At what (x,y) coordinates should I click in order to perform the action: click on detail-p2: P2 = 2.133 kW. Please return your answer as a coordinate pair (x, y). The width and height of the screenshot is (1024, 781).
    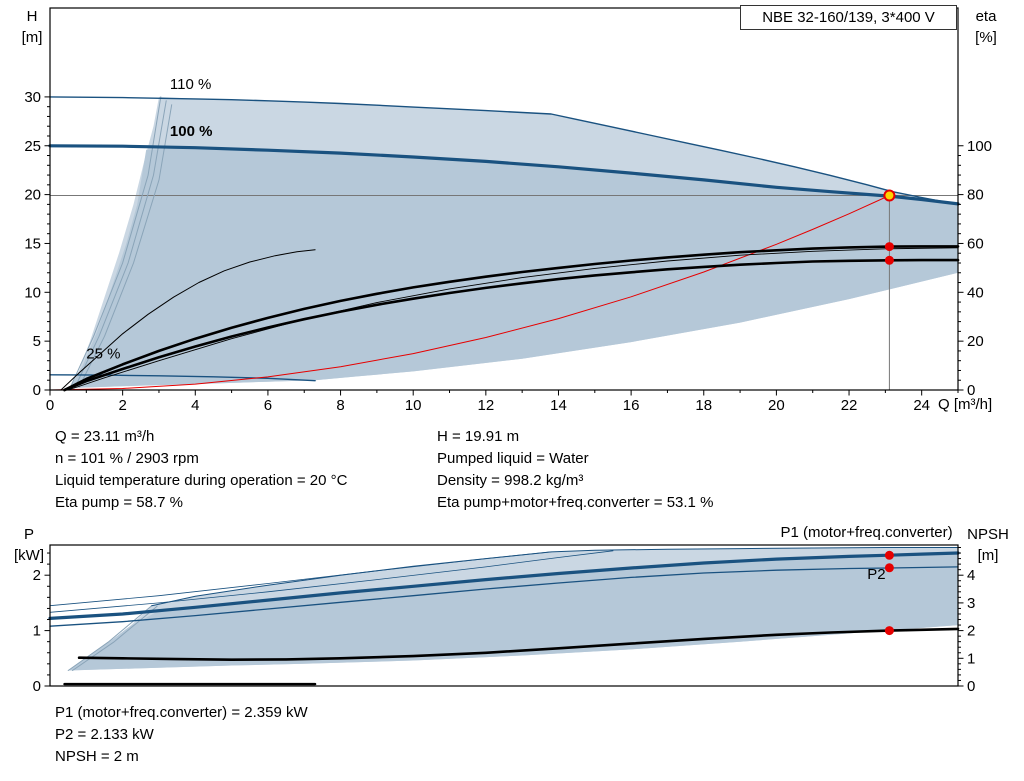
    Looking at the image, I should click on (104, 734).